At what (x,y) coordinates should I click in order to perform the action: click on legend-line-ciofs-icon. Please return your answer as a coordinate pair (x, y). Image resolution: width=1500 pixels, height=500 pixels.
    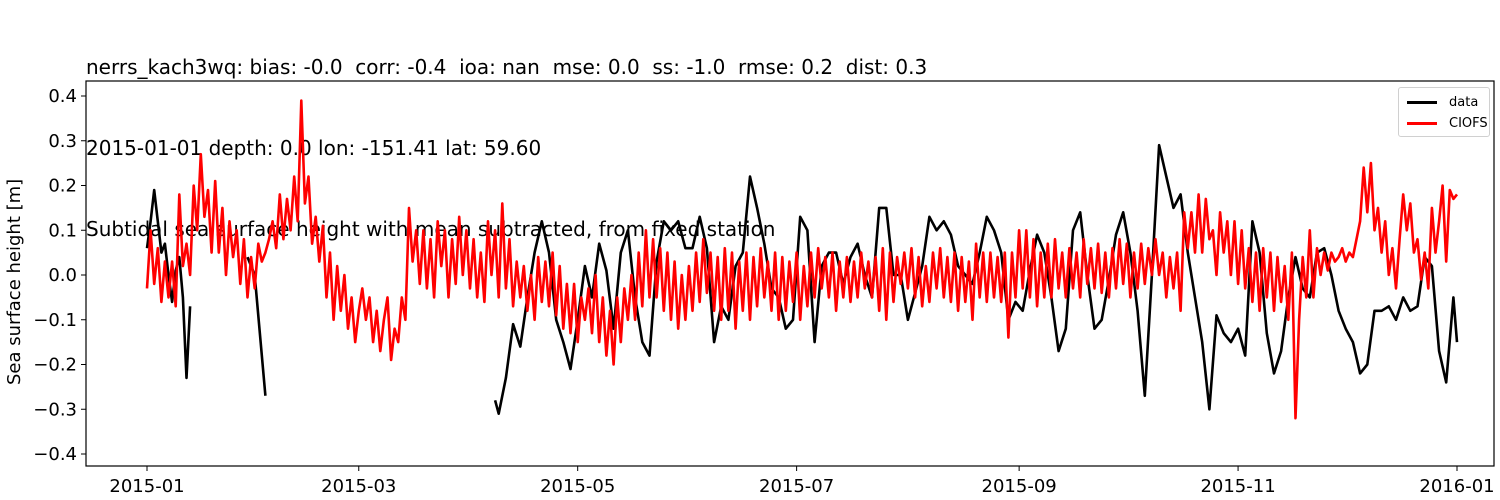
    Looking at the image, I should click on (1422, 123).